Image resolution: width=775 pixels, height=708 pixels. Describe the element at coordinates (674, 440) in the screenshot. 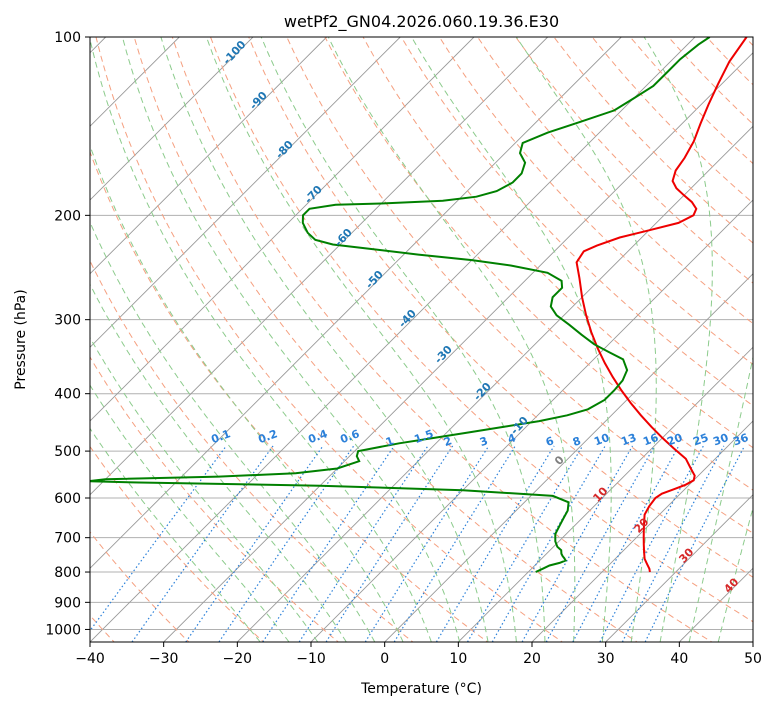

I see `mixing-ratio-label: 20` at that location.